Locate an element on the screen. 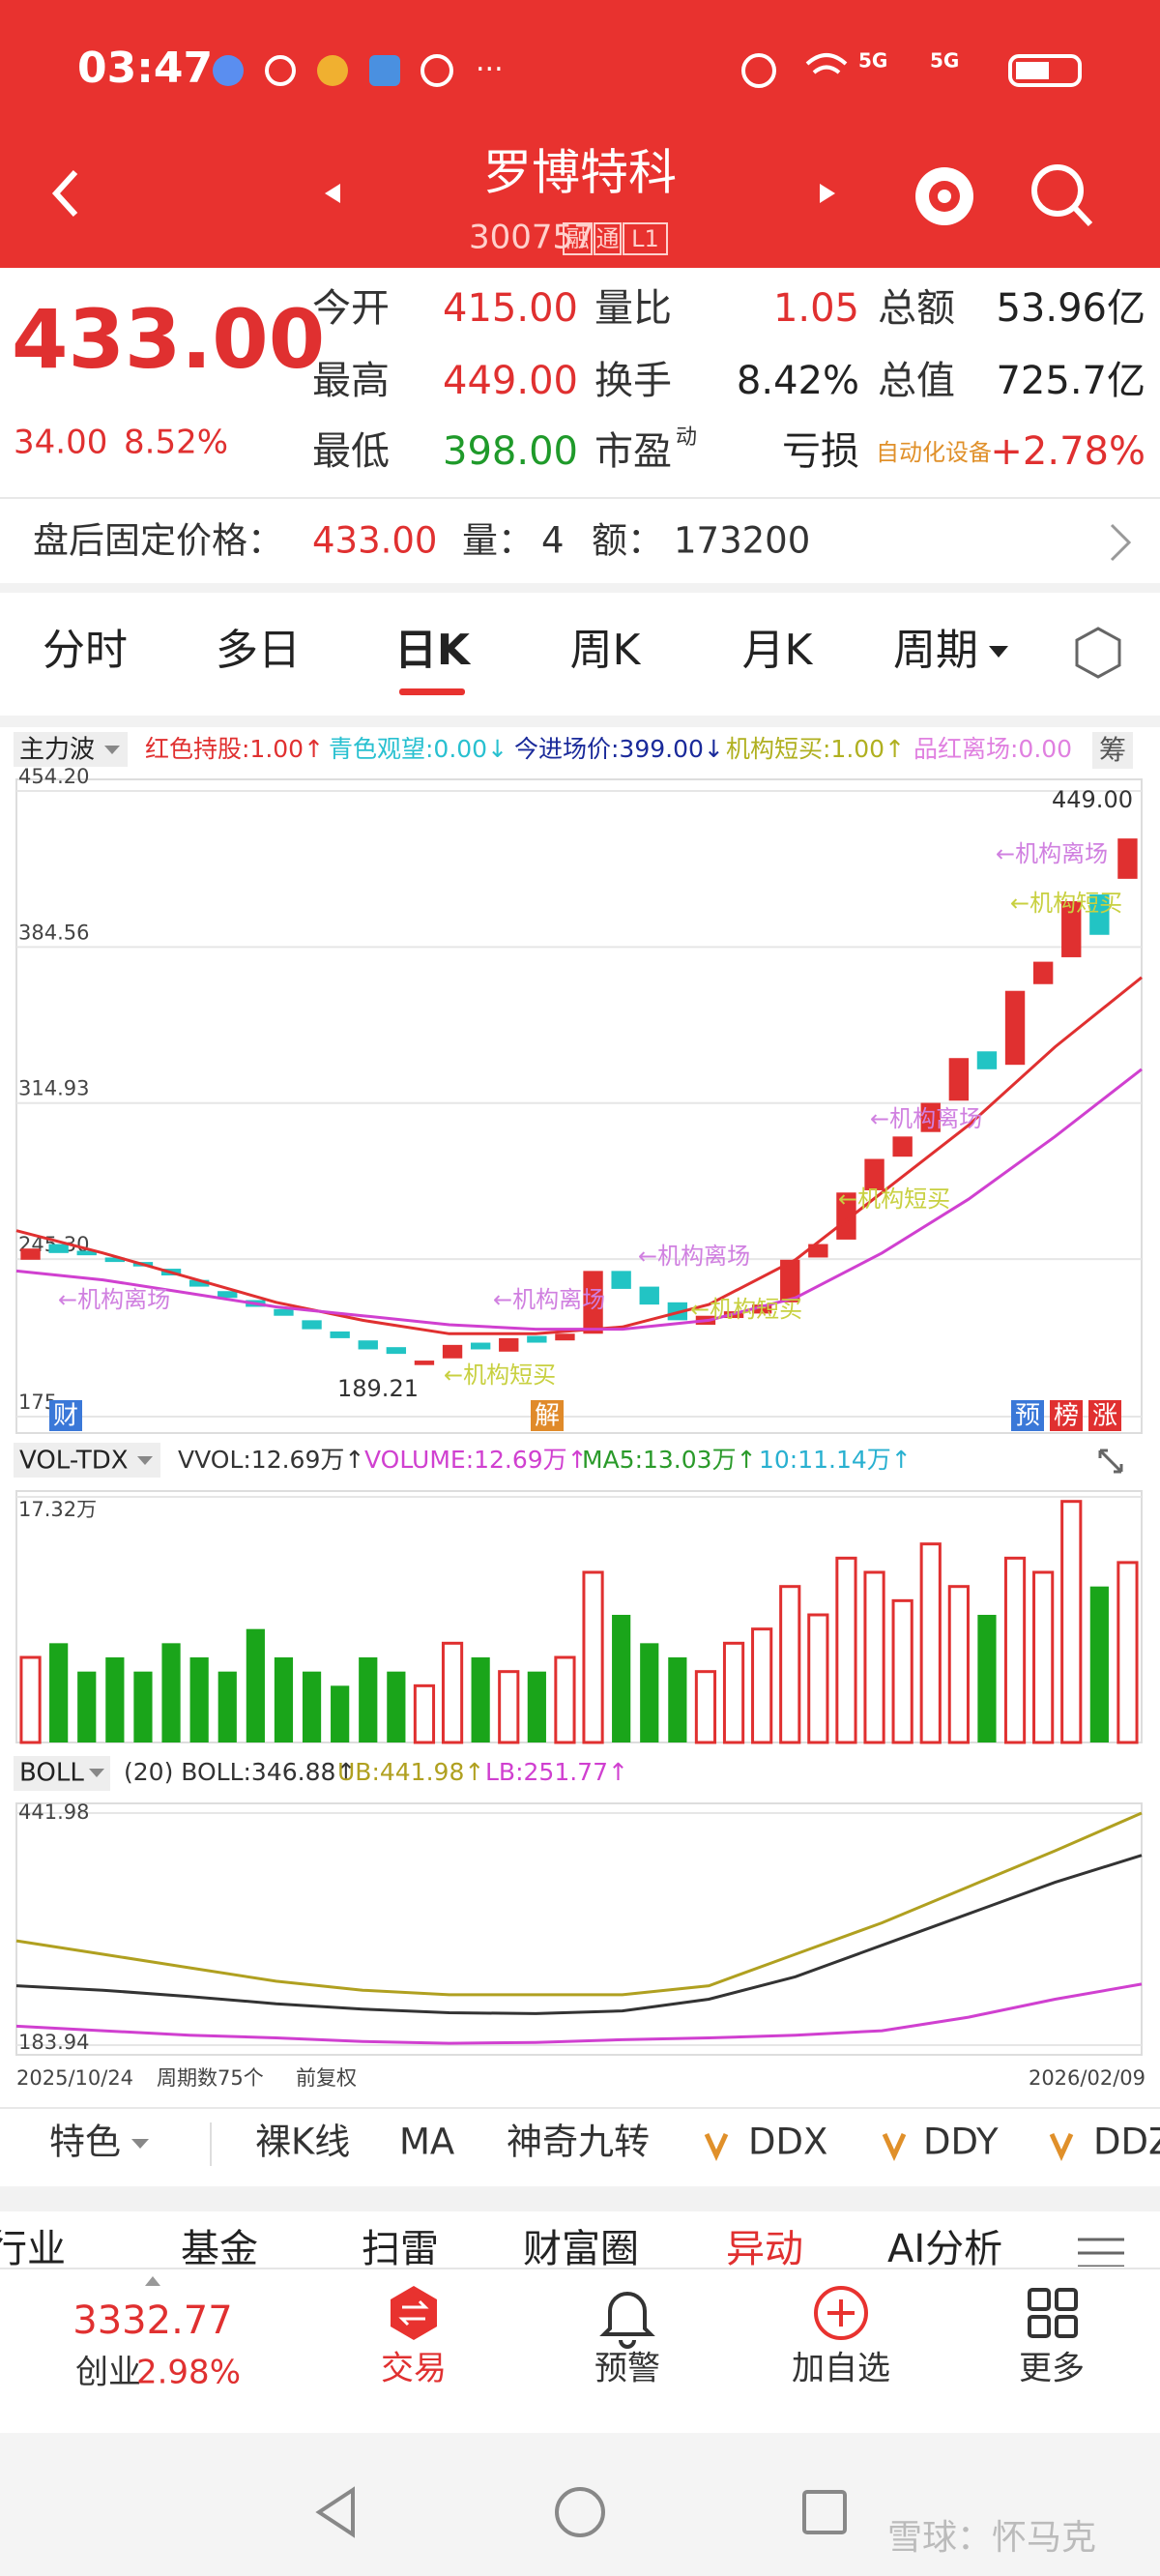  toolbar-item: DDY is located at coordinates (961, 2142).